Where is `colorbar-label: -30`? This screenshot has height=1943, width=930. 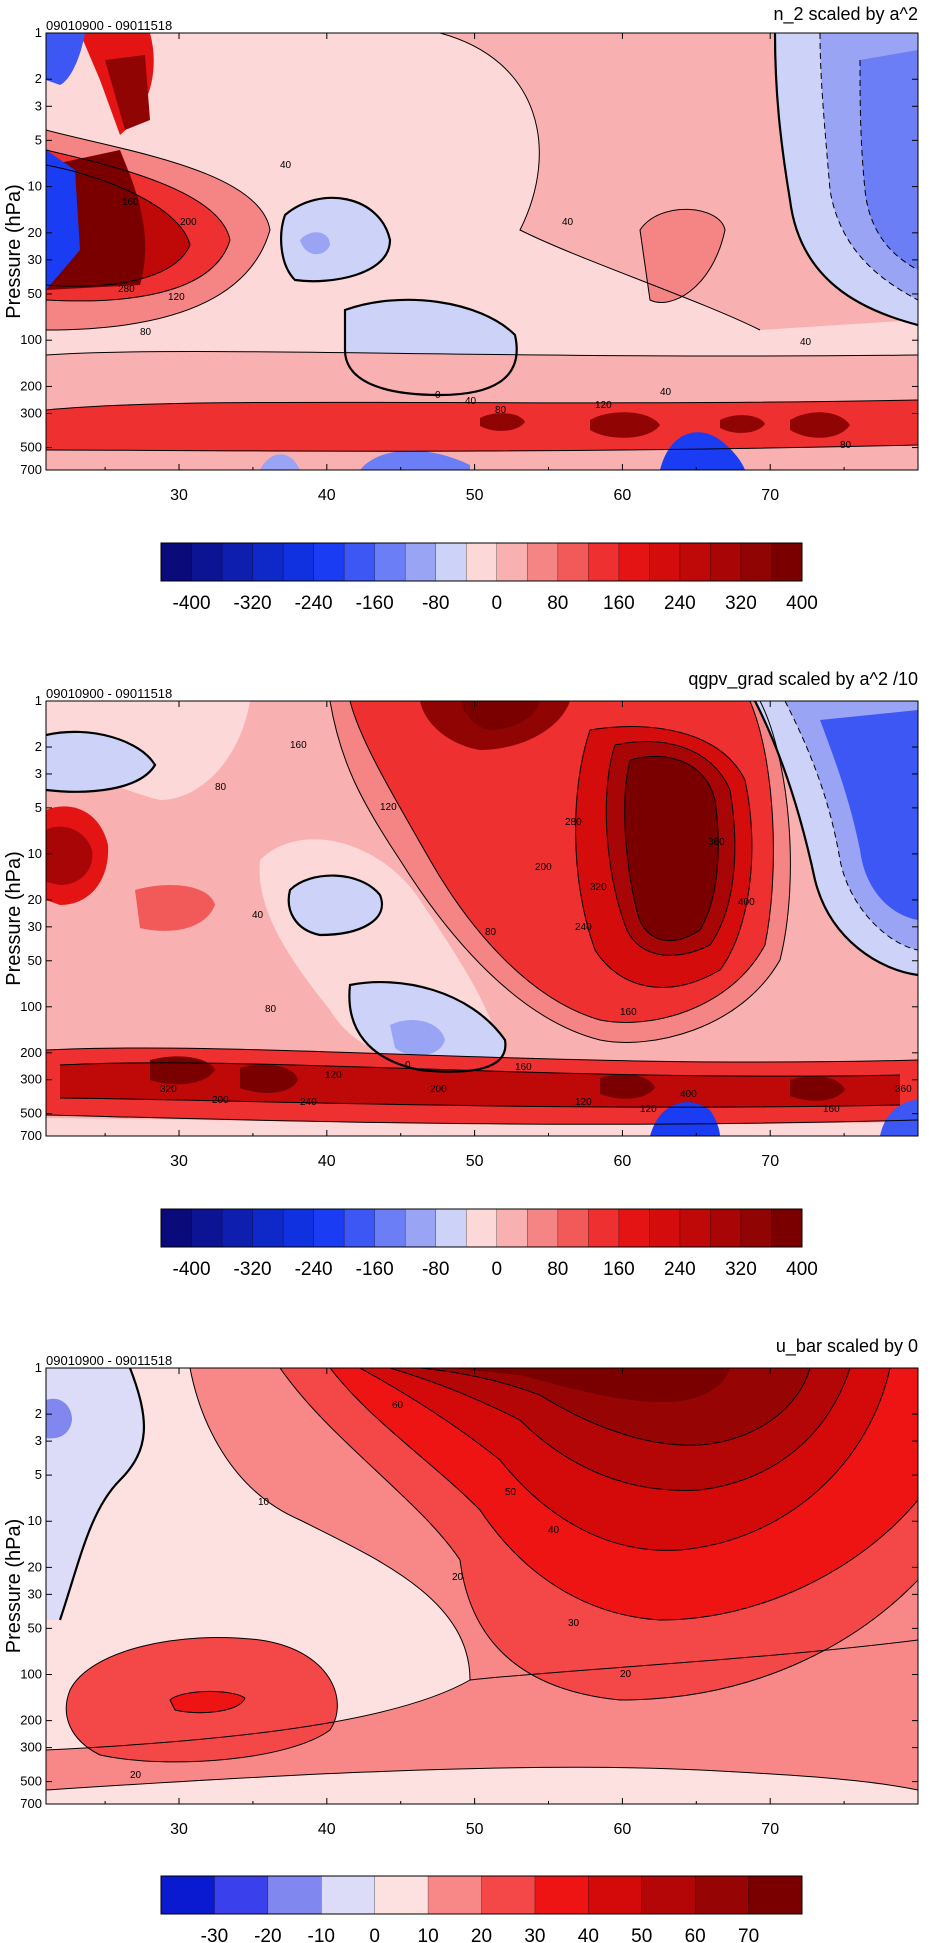
colorbar-label: -30 is located at coordinates (214, 1934).